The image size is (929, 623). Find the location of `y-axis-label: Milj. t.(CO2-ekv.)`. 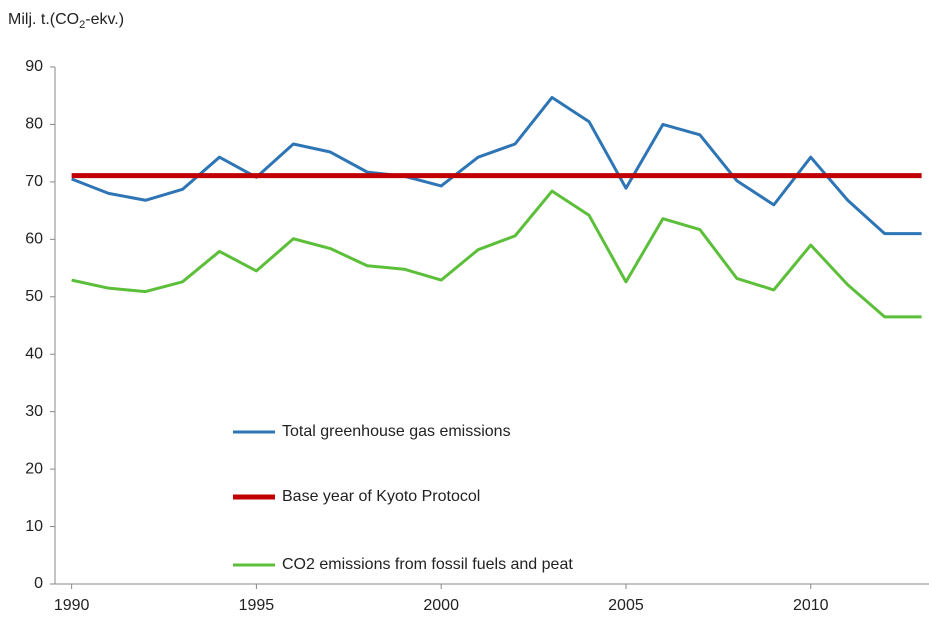

y-axis-label: Milj. t.(CO2-ekv.) is located at coordinates (66, 21).